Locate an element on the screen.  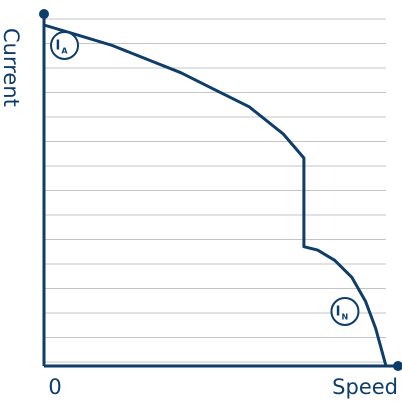
label-text: IA is located at coordinates (61, 46).